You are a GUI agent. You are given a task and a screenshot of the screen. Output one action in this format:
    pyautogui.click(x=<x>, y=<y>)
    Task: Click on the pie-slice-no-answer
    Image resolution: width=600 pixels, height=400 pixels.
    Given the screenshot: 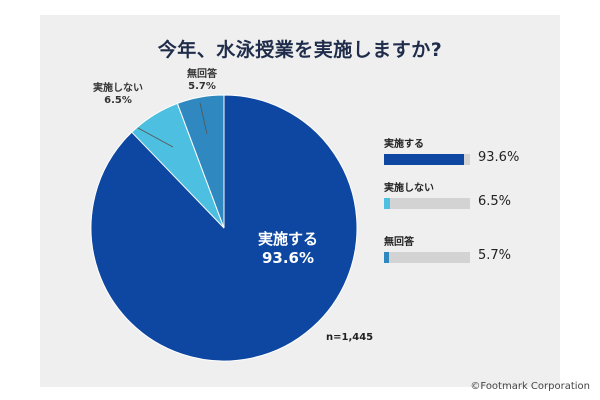 What is the action you would take?
    pyautogui.click(x=200, y=161)
    